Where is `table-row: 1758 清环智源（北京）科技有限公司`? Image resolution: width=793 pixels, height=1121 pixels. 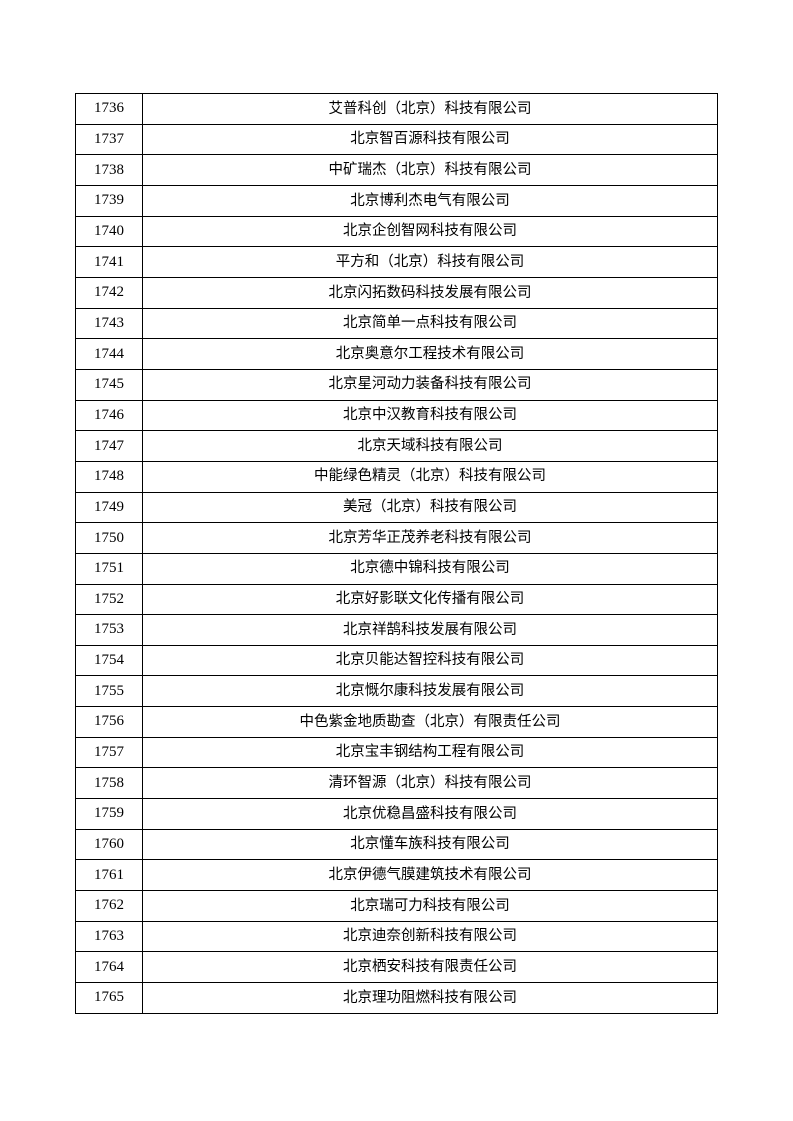
table-row: 1758 清环智源（北京）科技有限公司 is located at coordinates (396, 783).